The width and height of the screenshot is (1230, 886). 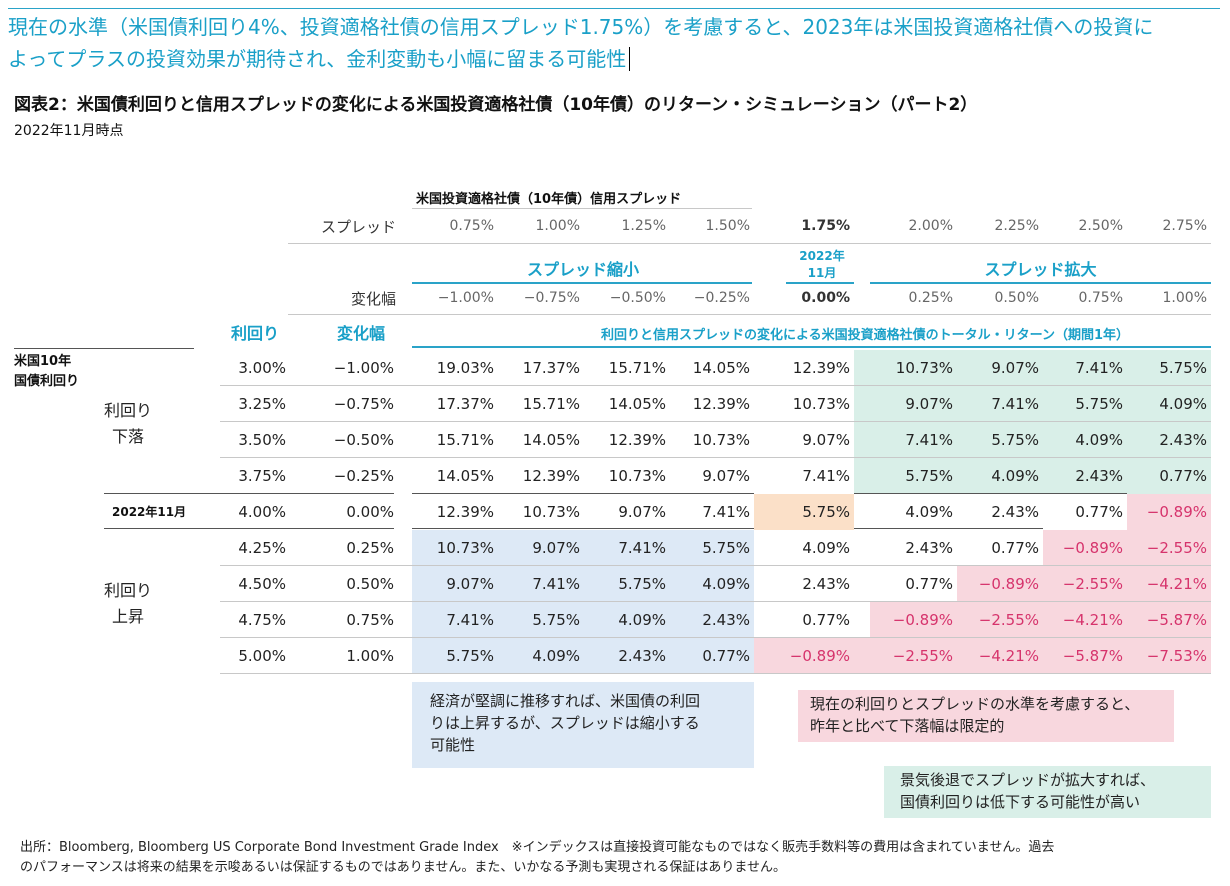 I want to click on zone-pink-r7, so click(x=1040, y=620).